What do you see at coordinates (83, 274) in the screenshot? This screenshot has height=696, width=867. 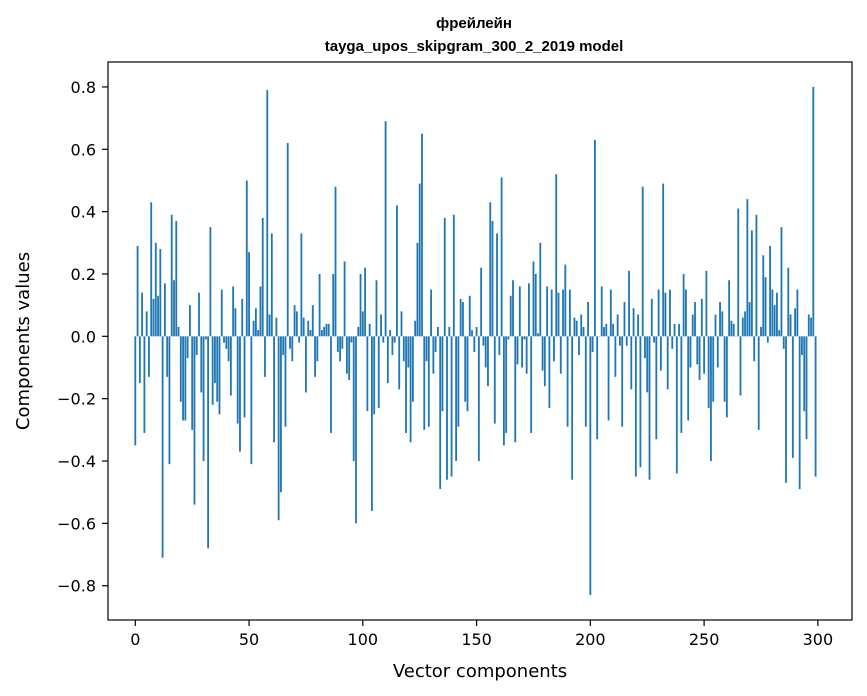 I see `y-tick-label: 0.2` at bounding box center [83, 274].